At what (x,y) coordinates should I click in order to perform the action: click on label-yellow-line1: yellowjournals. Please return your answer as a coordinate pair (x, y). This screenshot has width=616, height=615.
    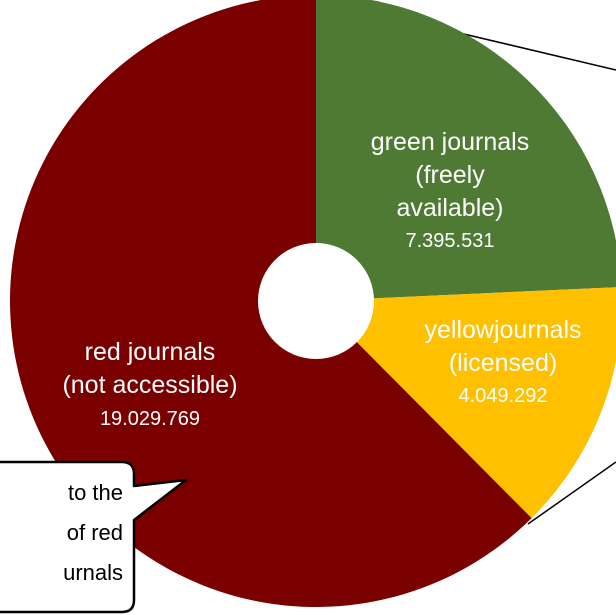
    Looking at the image, I should click on (502, 330).